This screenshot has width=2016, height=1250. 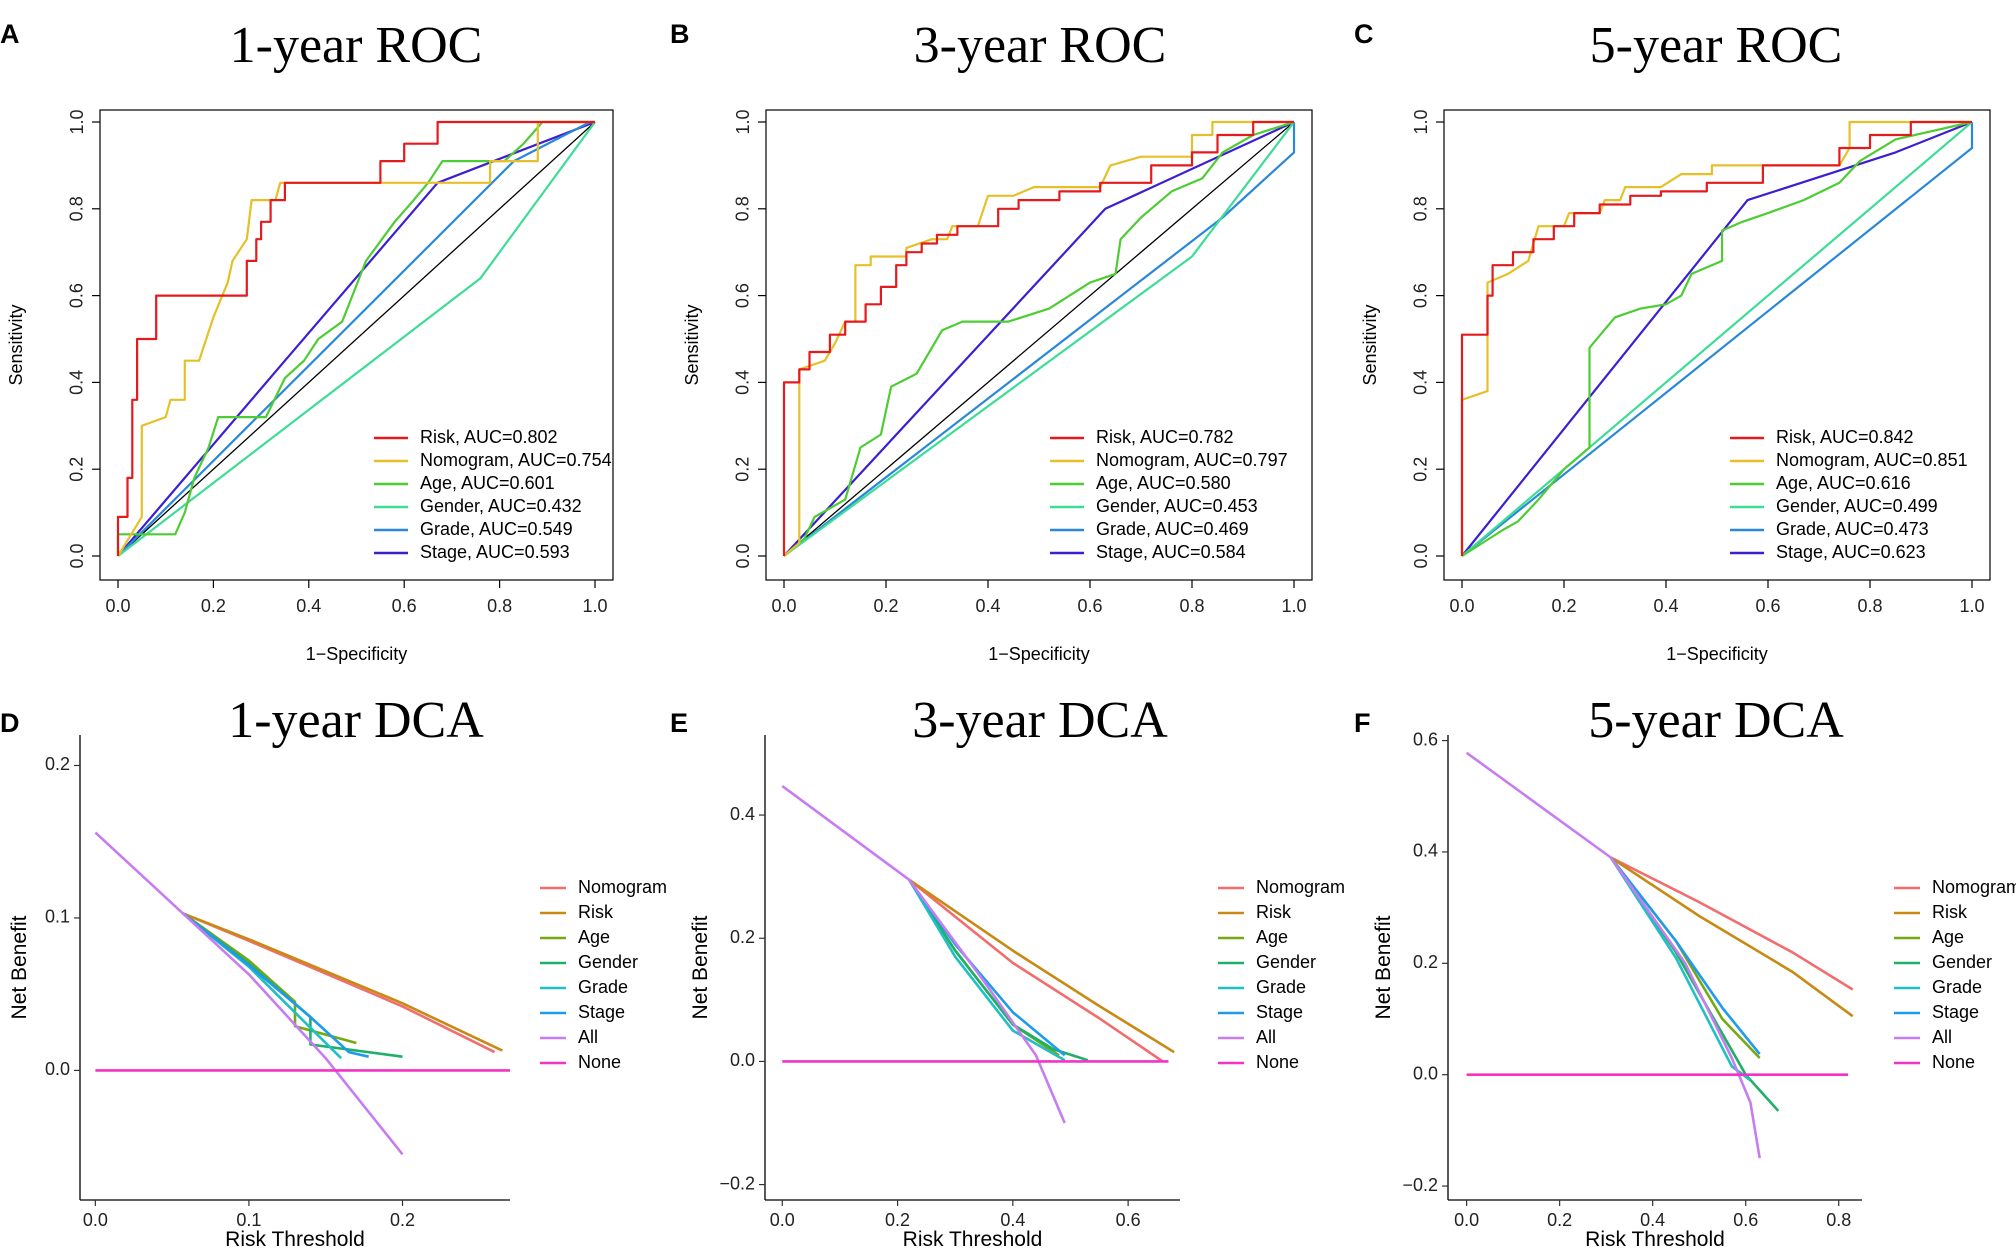 What do you see at coordinates (1845, 437) in the screenshot?
I see `legend-label: Risk, AUC=0.842` at bounding box center [1845, 437].